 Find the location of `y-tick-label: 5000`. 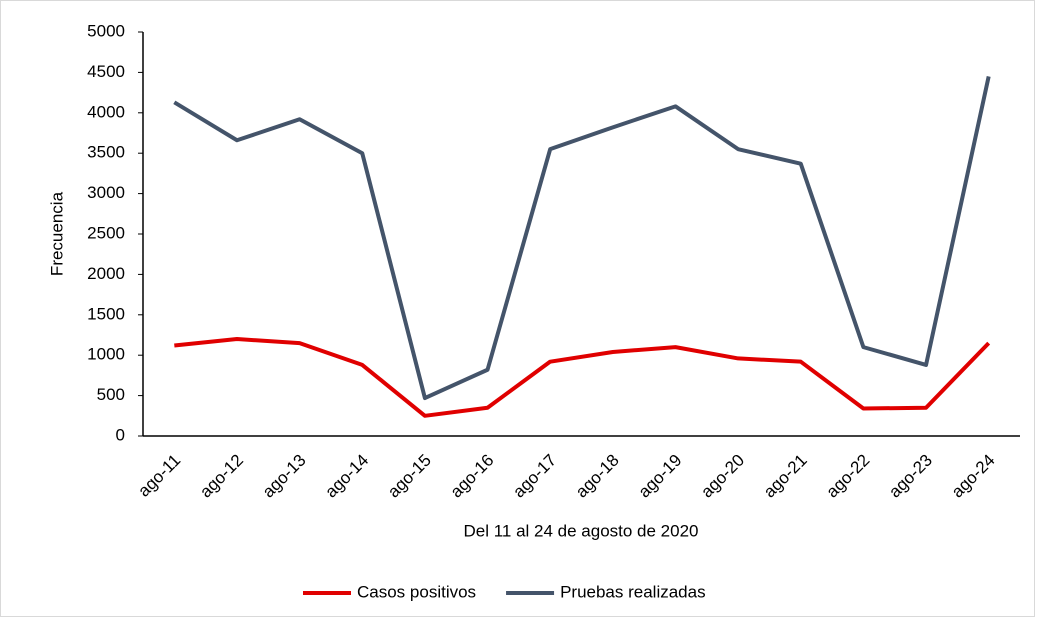

y-tick-label: 5000 is located at coordinates (106, 30).